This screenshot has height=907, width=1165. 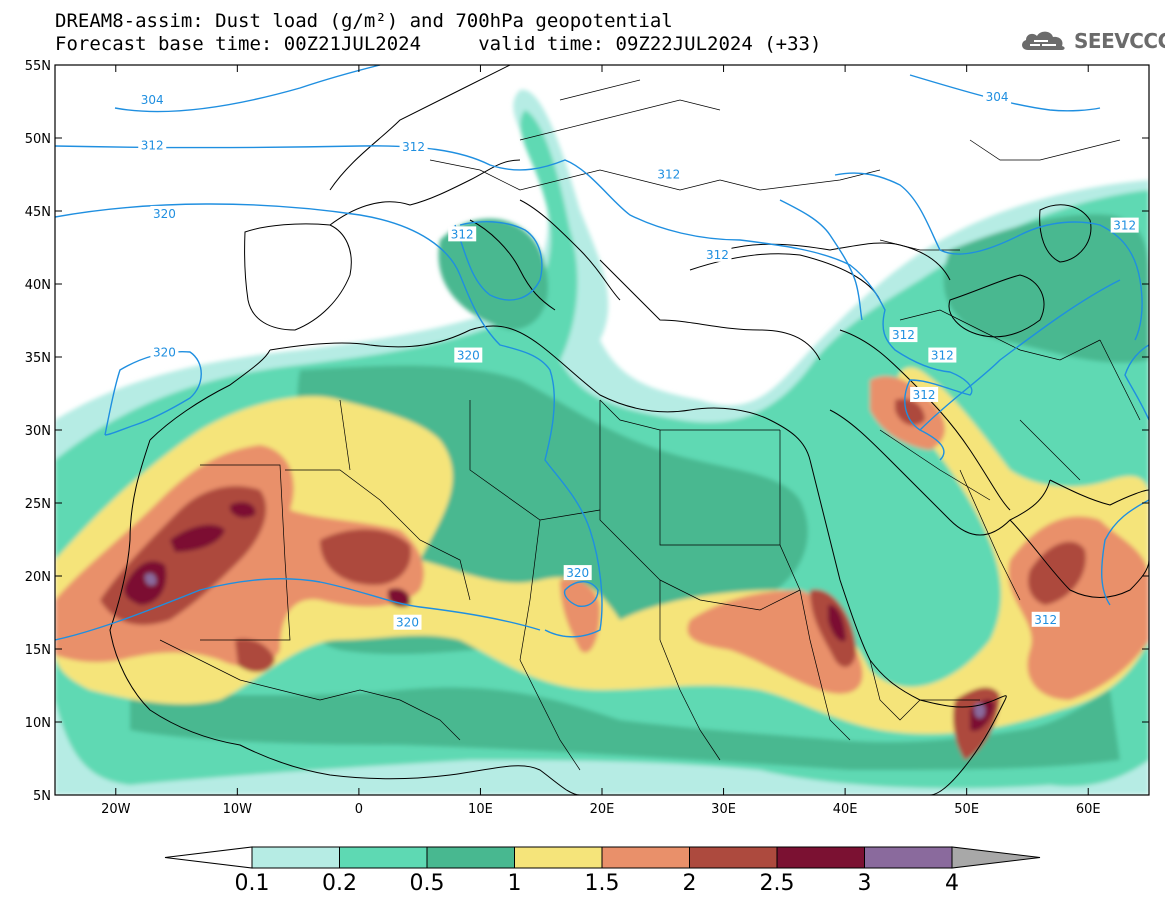 What do you see at coordinates (38, 66) in the screenshot?
I see `lat-tick-label: 55N` at bounding box center [38, 66].